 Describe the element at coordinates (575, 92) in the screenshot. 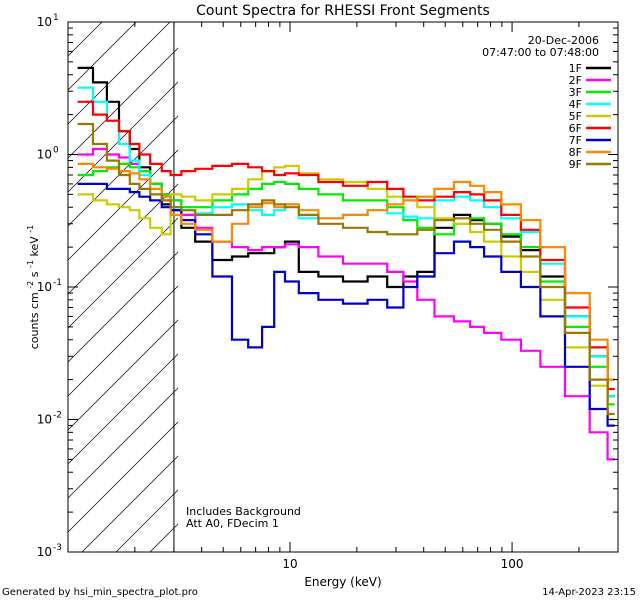

I see `legend-label-3f: 3F` at that location.